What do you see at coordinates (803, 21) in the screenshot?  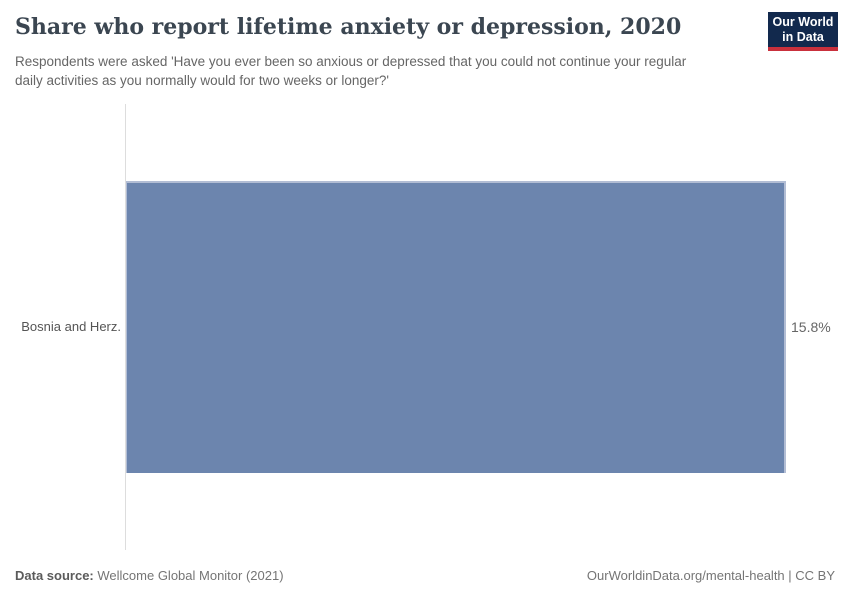 I see `owid-logo-line1: Our World` at bounding box center [803, 21].